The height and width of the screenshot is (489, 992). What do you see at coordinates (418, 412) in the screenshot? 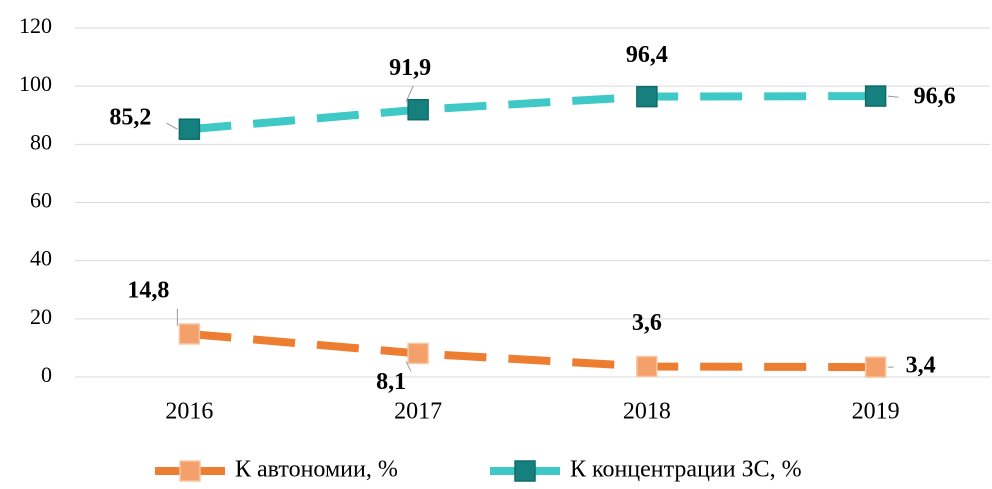
I see `x-tick-label: 2017` at bounding box center [418, 412].